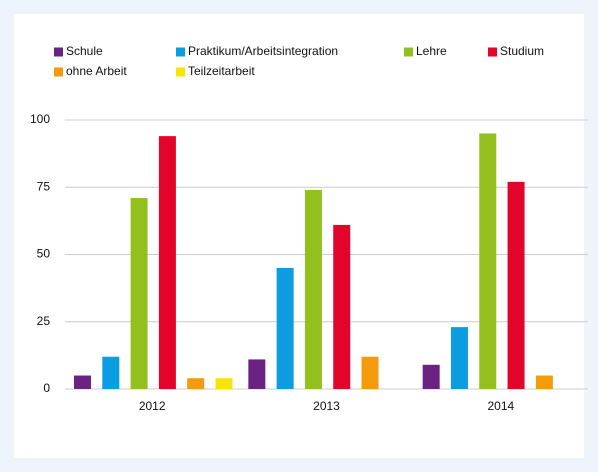  I want to click on legend-label: ohne Arbeit, so click(96, 71).